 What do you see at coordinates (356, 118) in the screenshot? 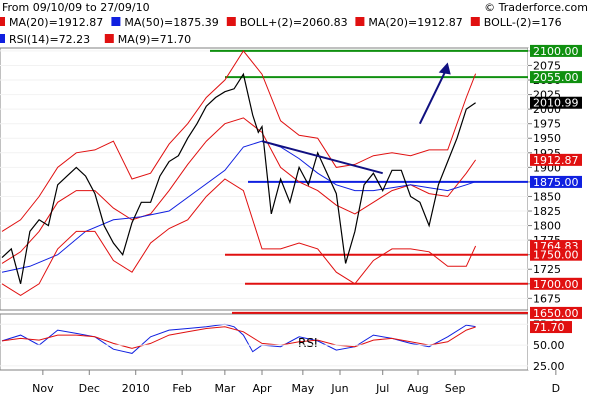
I see `annotations` at bounding box center [356, 118].